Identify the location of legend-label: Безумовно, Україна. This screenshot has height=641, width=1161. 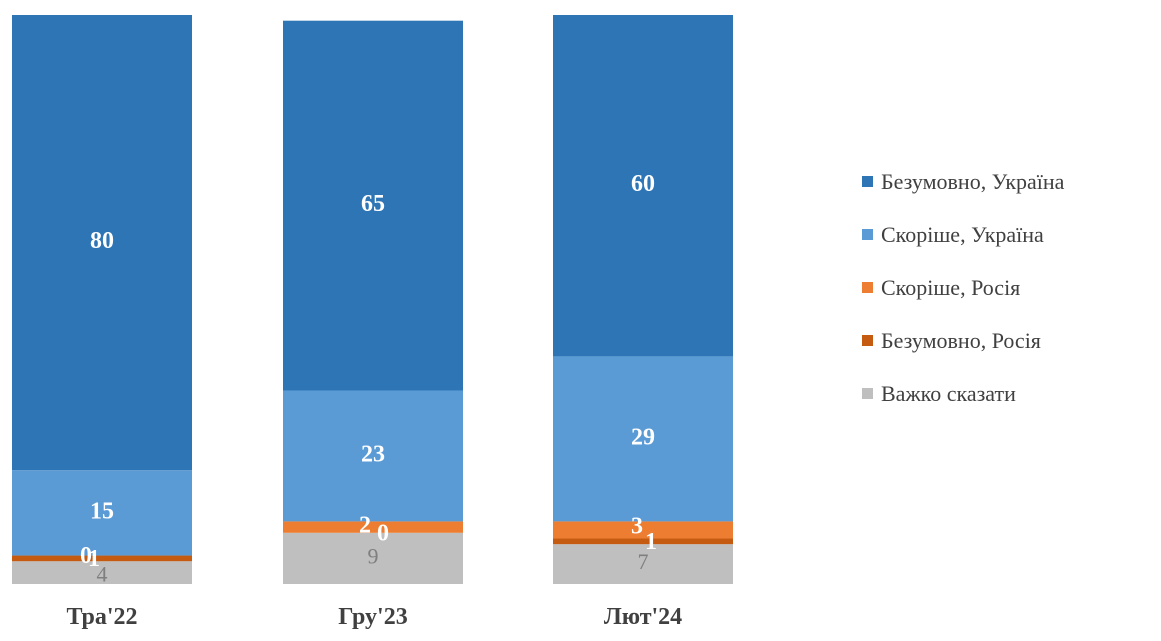
(973, 181).